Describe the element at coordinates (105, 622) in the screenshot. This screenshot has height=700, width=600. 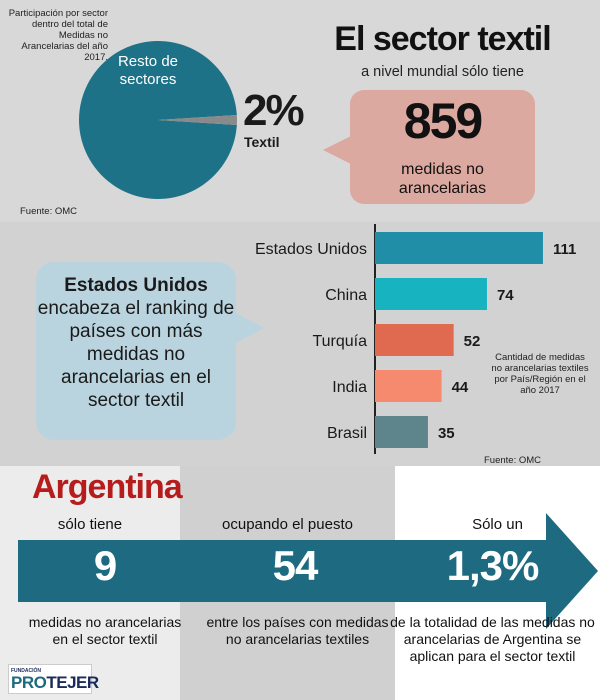
I see `col1-foot-line1: medidas no arancelarias` at that location.